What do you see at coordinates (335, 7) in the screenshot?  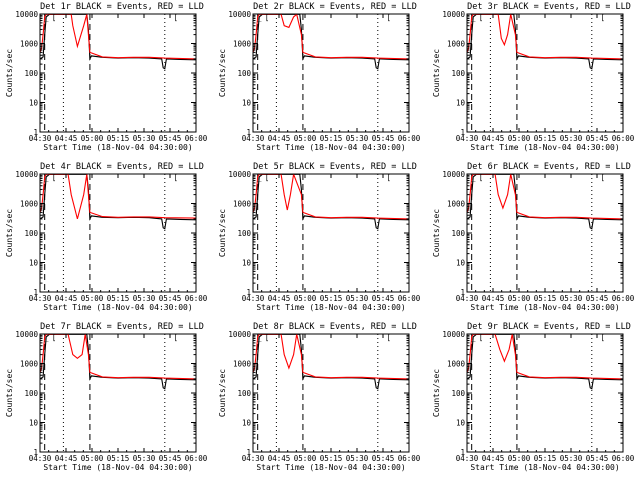 I see `chart-title: Det 2r BLACK = Events, RED = LLD` at bounding box center [335, 7].